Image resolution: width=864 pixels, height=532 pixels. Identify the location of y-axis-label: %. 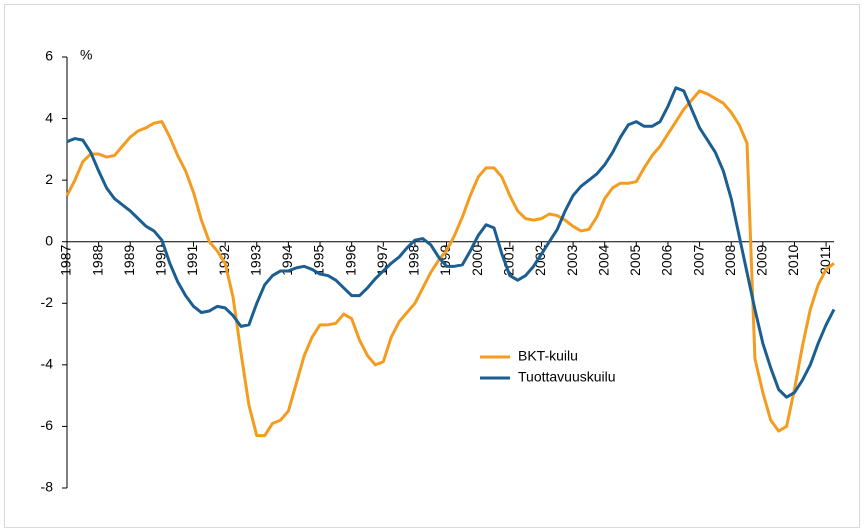
(86, 55).